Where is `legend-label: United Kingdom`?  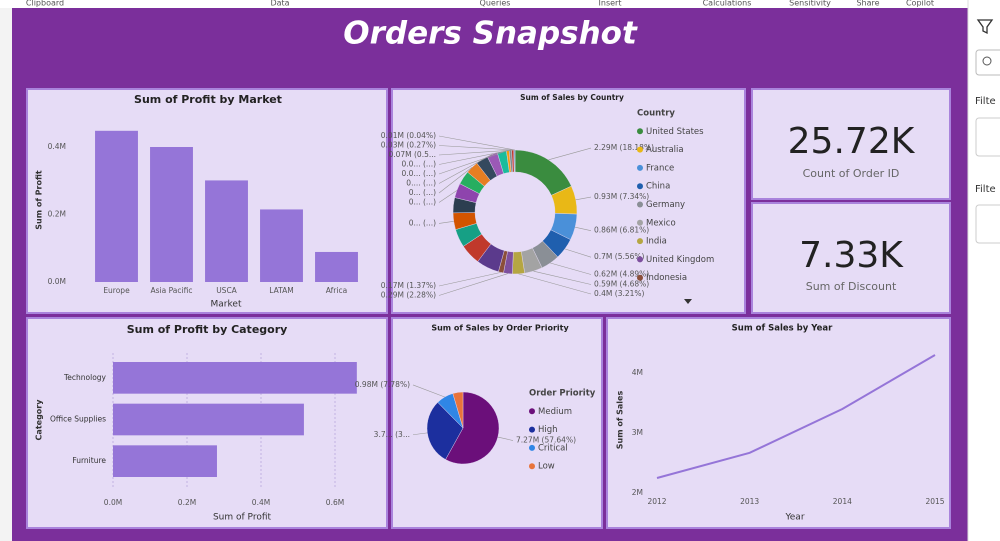
legend-label: United Kingdom is located at coordinates (680, 260).